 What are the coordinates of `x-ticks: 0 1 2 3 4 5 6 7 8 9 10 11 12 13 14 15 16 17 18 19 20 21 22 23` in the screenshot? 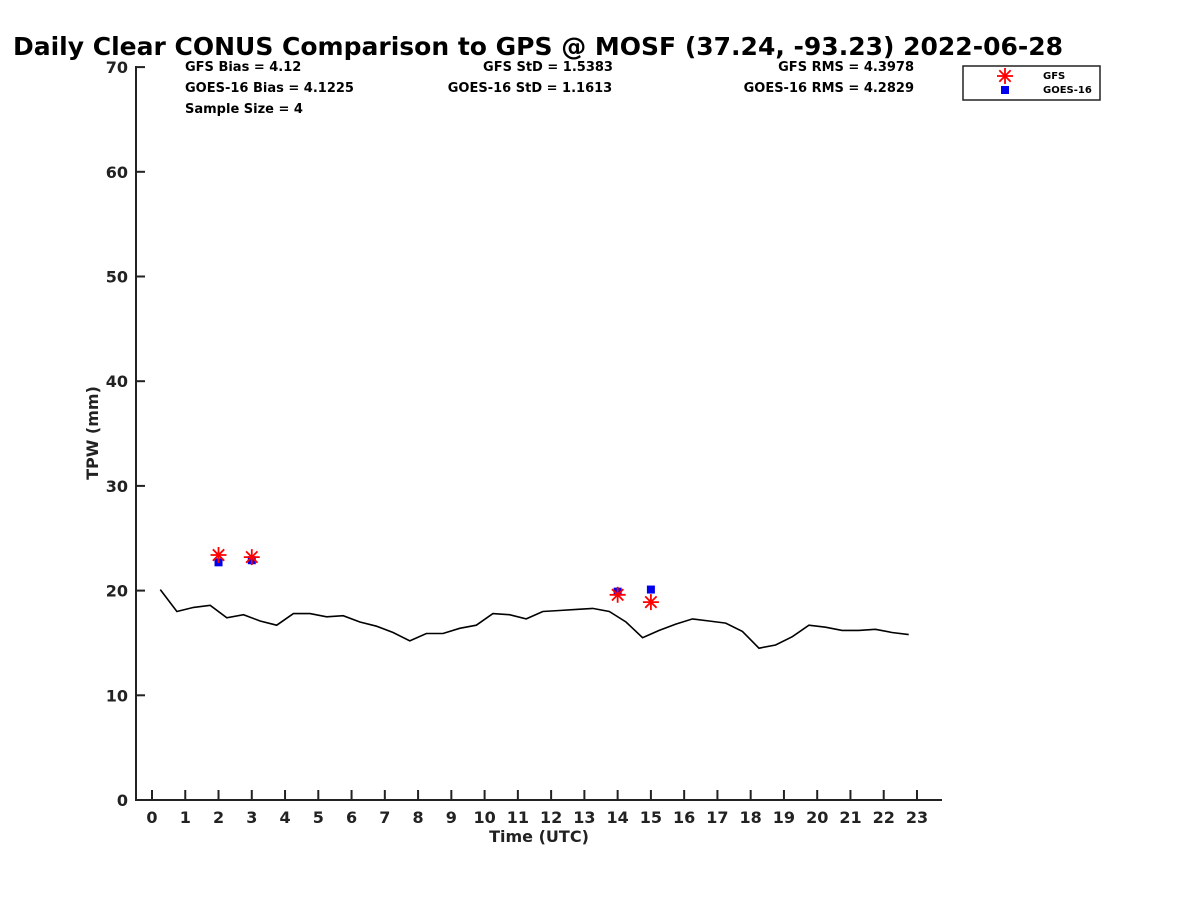 It's located at (537, 808).